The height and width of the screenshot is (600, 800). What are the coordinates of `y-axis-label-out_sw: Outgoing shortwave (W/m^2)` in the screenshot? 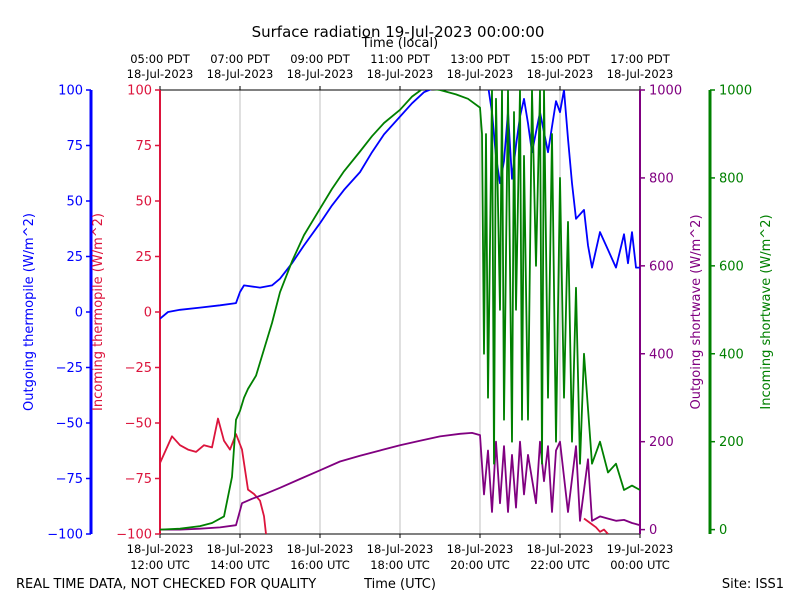 It's located at (696, 311).